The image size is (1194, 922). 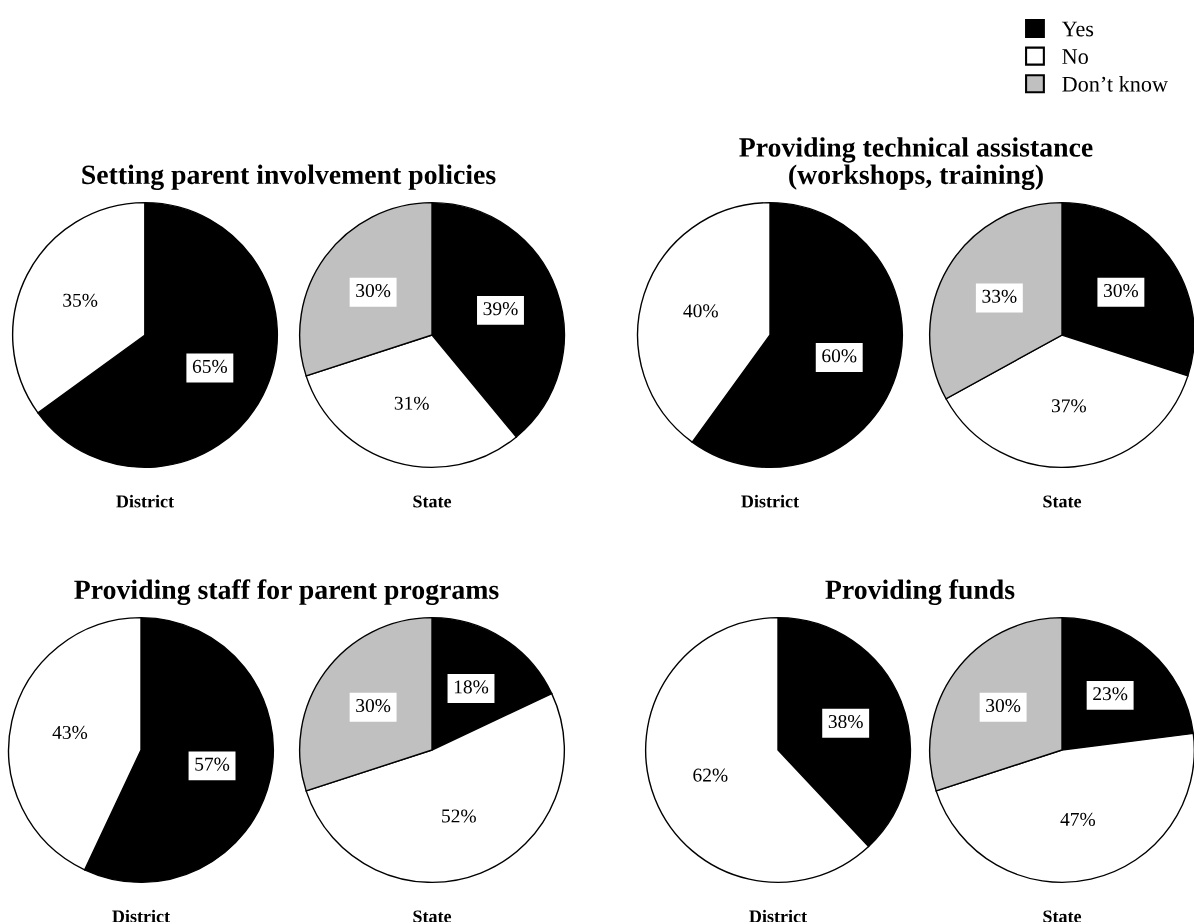 I want to click on data-label: 23%, so click(x=1110, y=694).